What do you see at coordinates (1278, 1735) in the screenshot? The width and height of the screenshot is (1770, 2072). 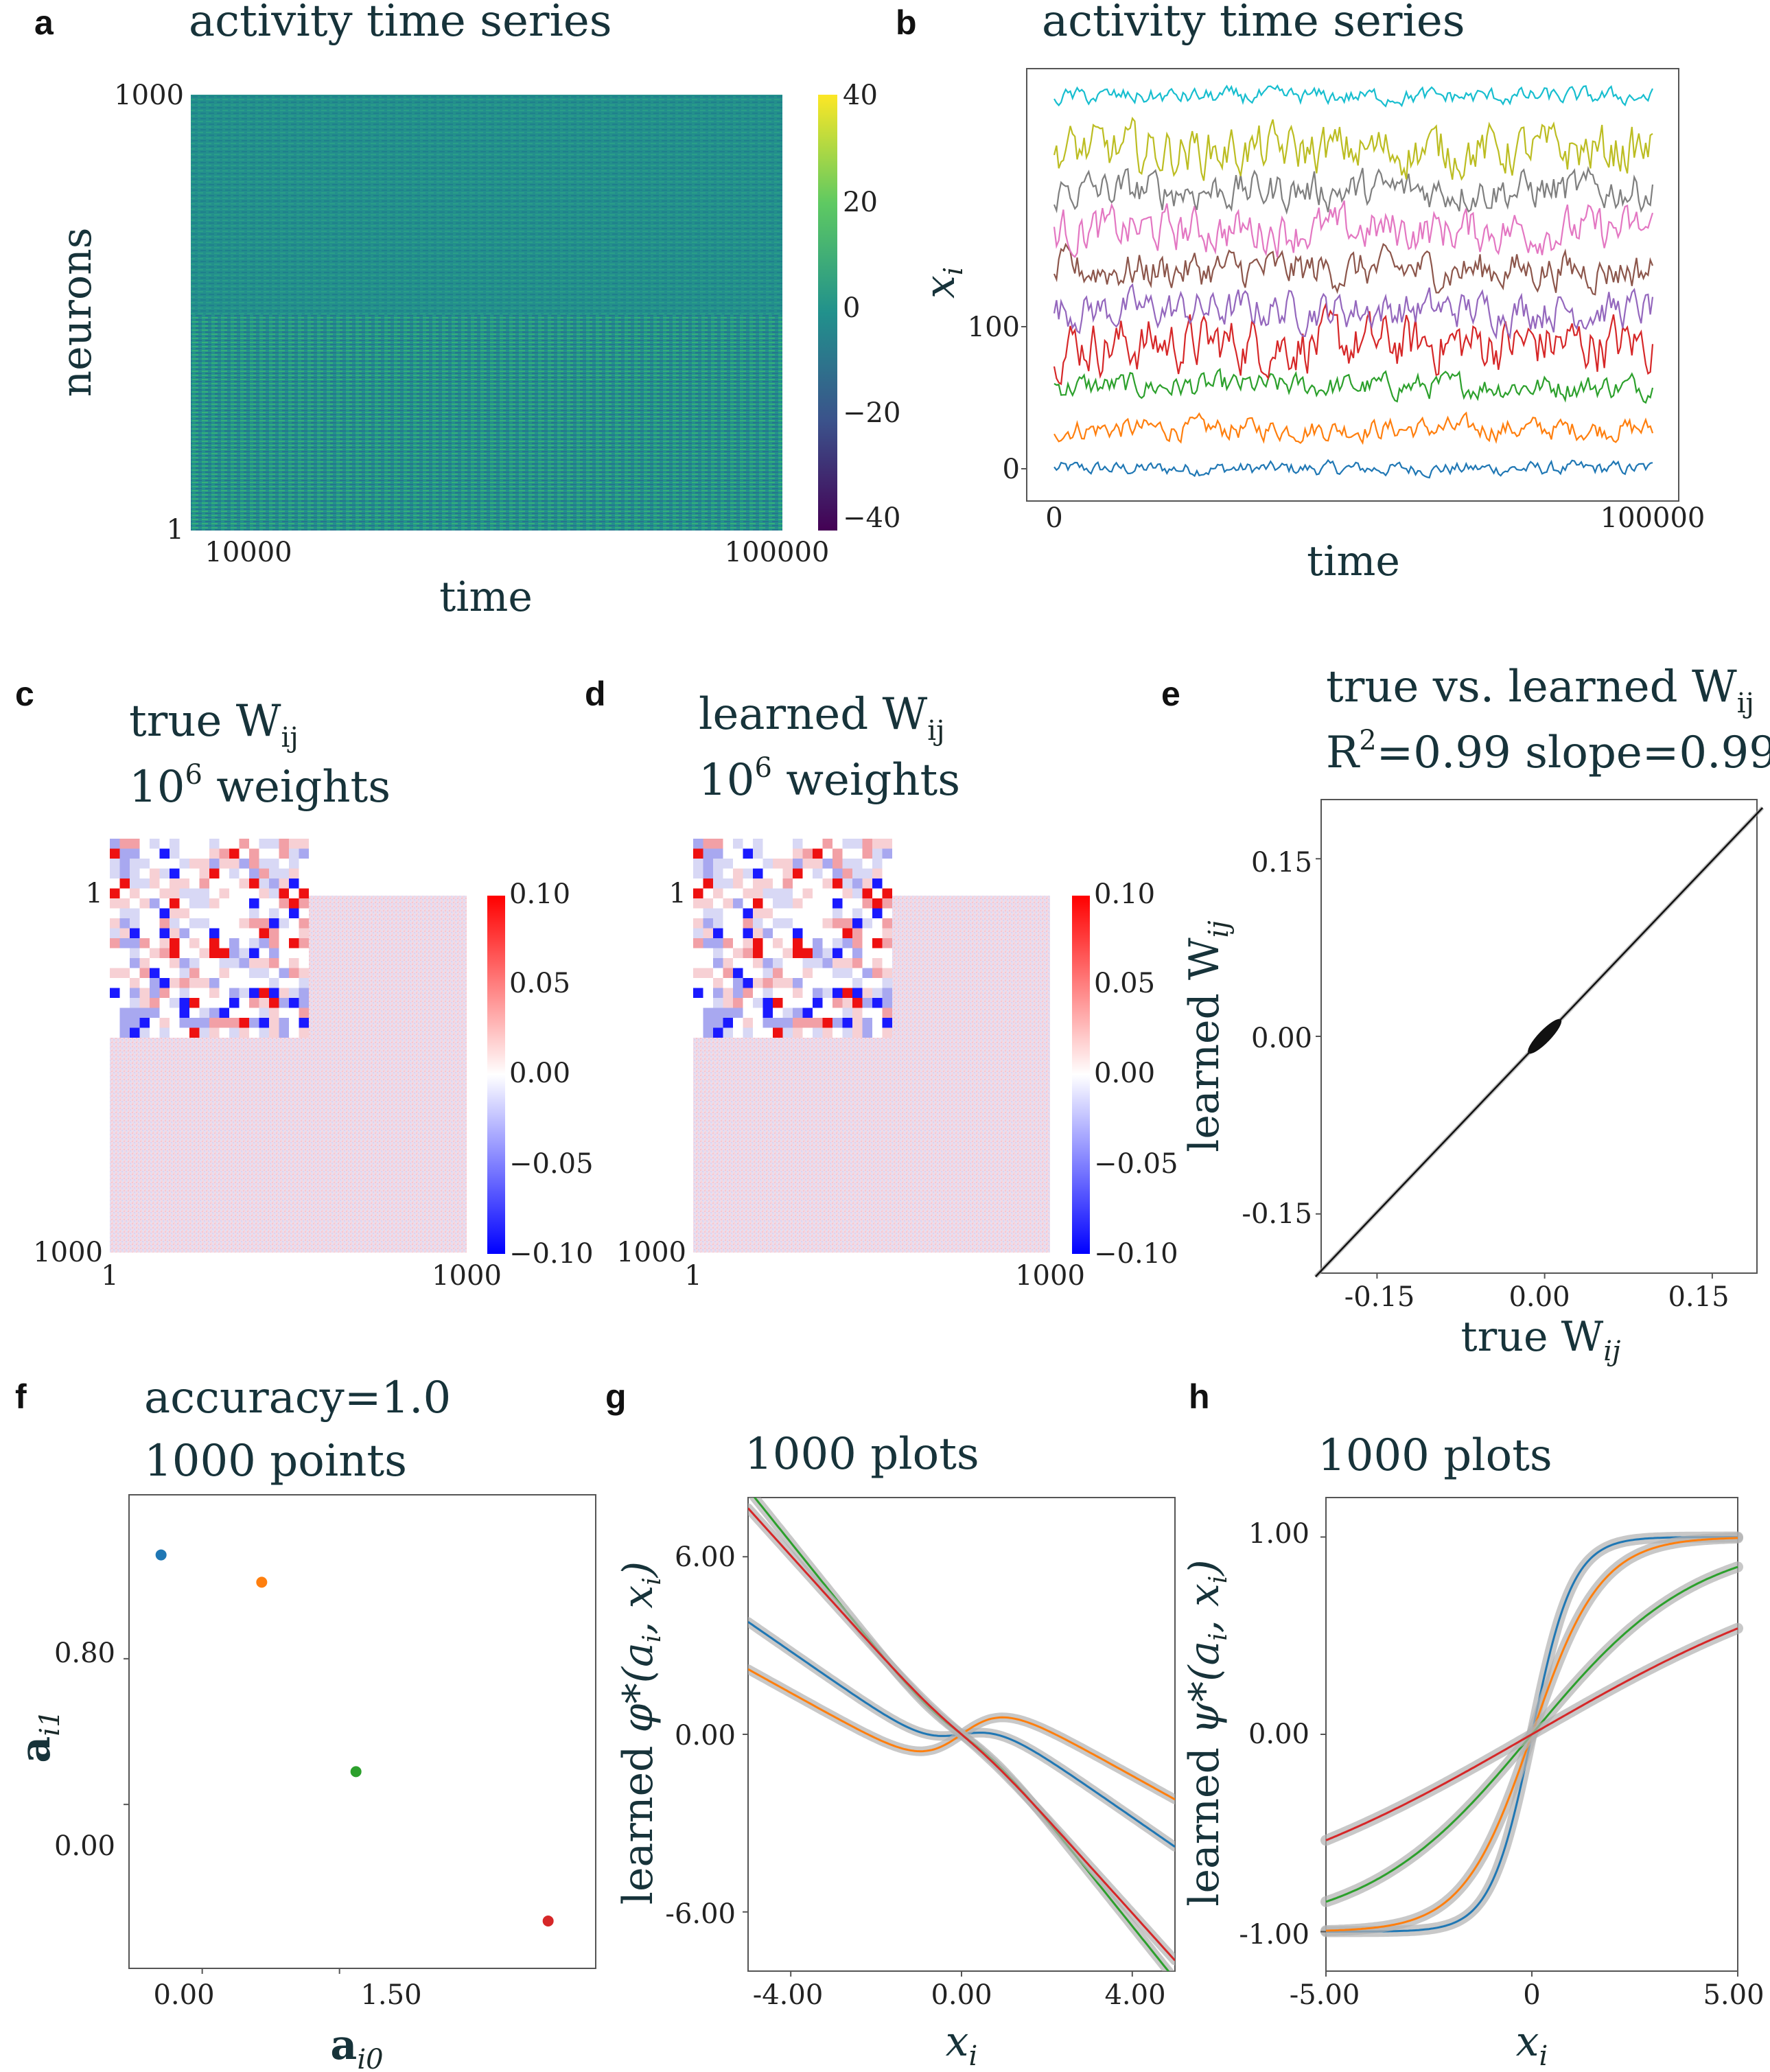 I see `panel-h-ytick-000: 0.00` at bounding box center [1278, 1735].